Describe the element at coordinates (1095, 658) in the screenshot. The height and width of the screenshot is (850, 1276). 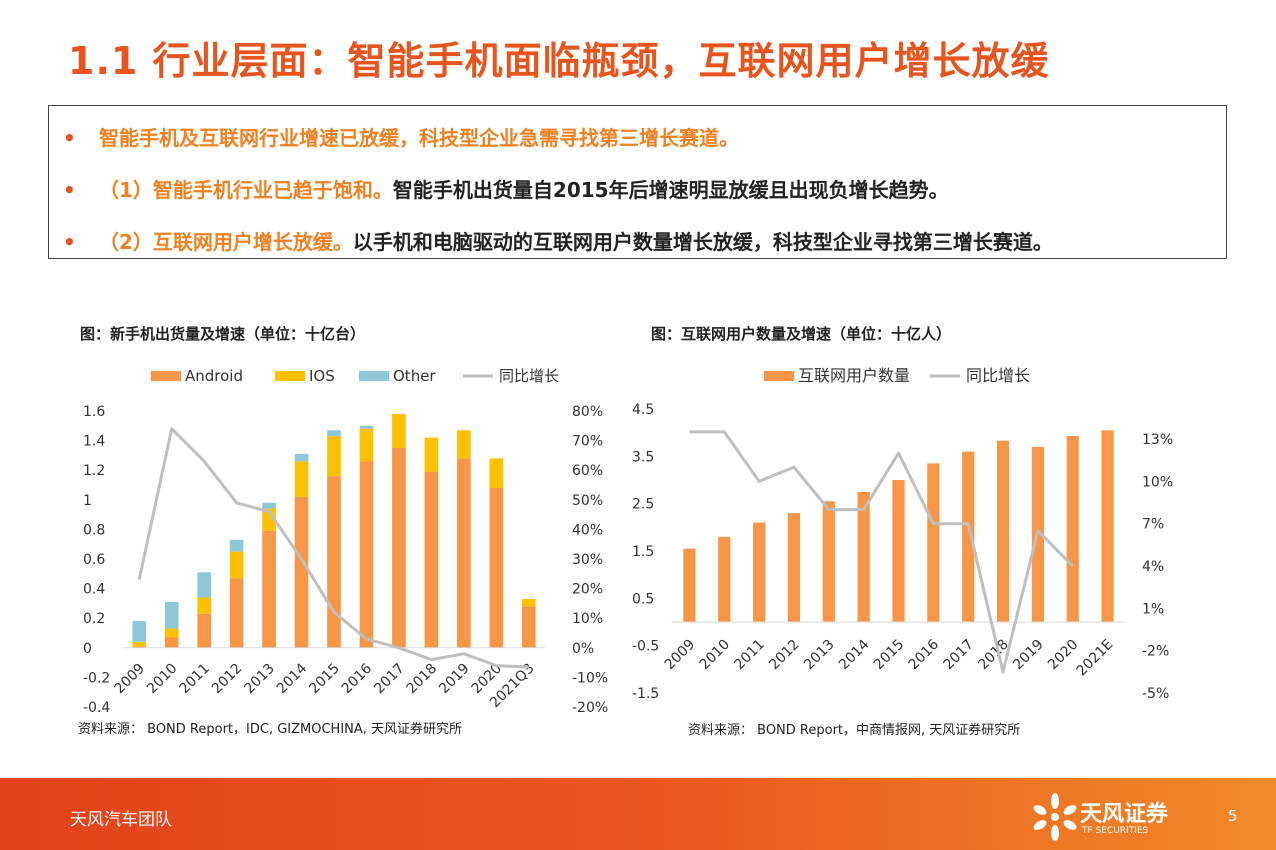
I see `x-tick-label: 2021E` at that location.